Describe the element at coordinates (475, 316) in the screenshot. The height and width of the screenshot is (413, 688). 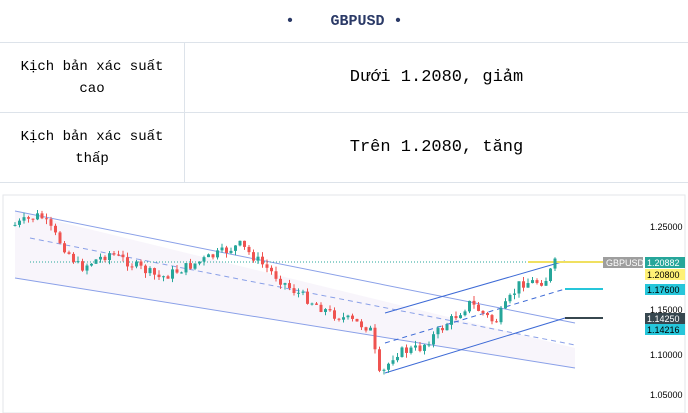
I see `up-channel-mid` at that location.